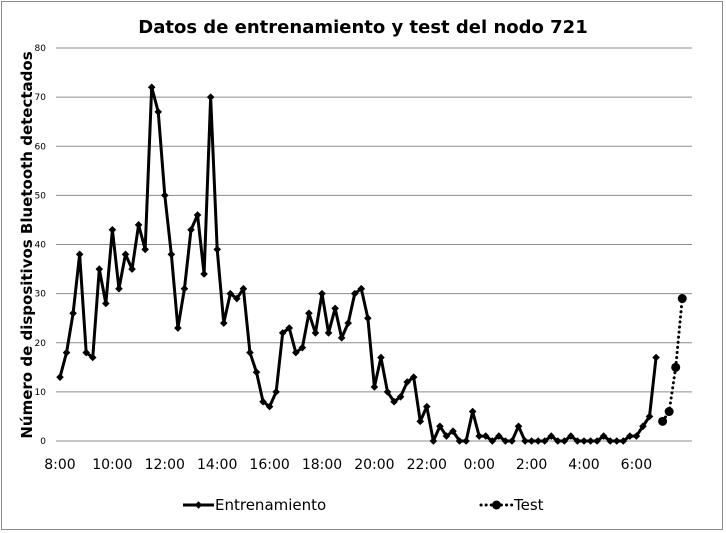  What do you see at coordinates (165, 465) in the screenshot?
I see `x-tick-label: 12:00` at bounding box center [165, 465].